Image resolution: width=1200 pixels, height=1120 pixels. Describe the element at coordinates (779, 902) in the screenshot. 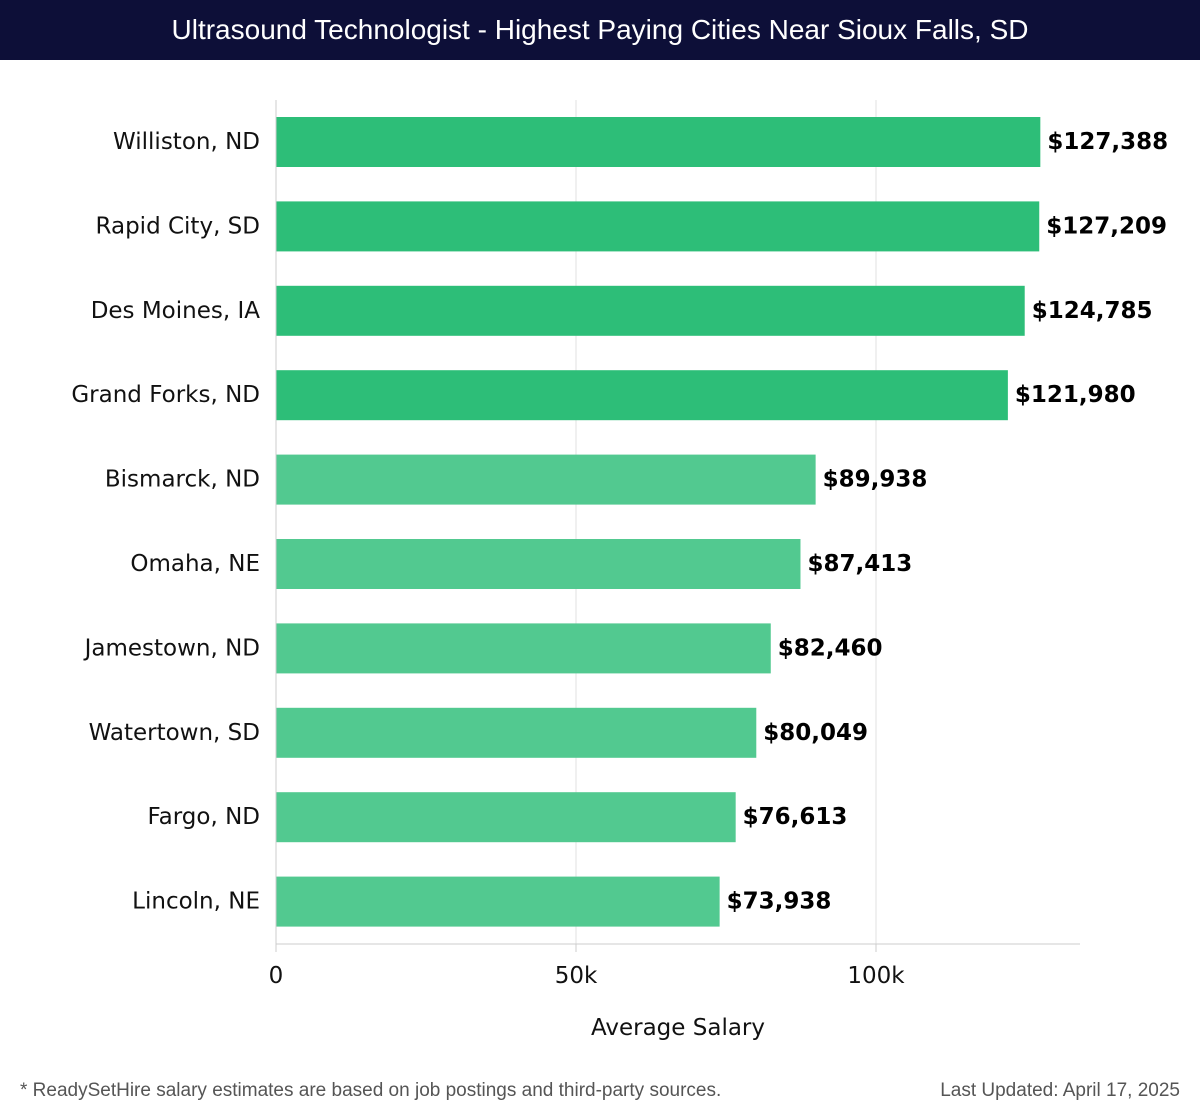

I see `value-label-9: $73,938` at that location.